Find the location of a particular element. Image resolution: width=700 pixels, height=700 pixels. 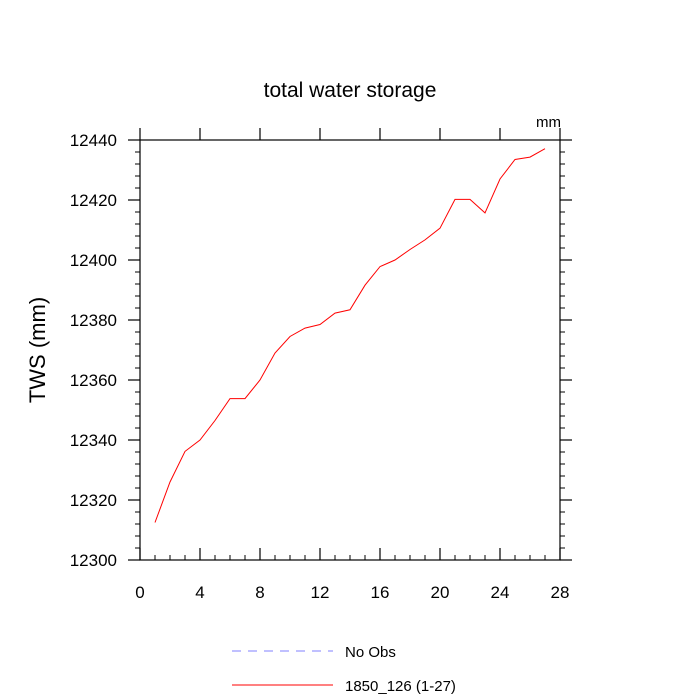

x-tick-label: 24 is located at coordinates (500, 592).